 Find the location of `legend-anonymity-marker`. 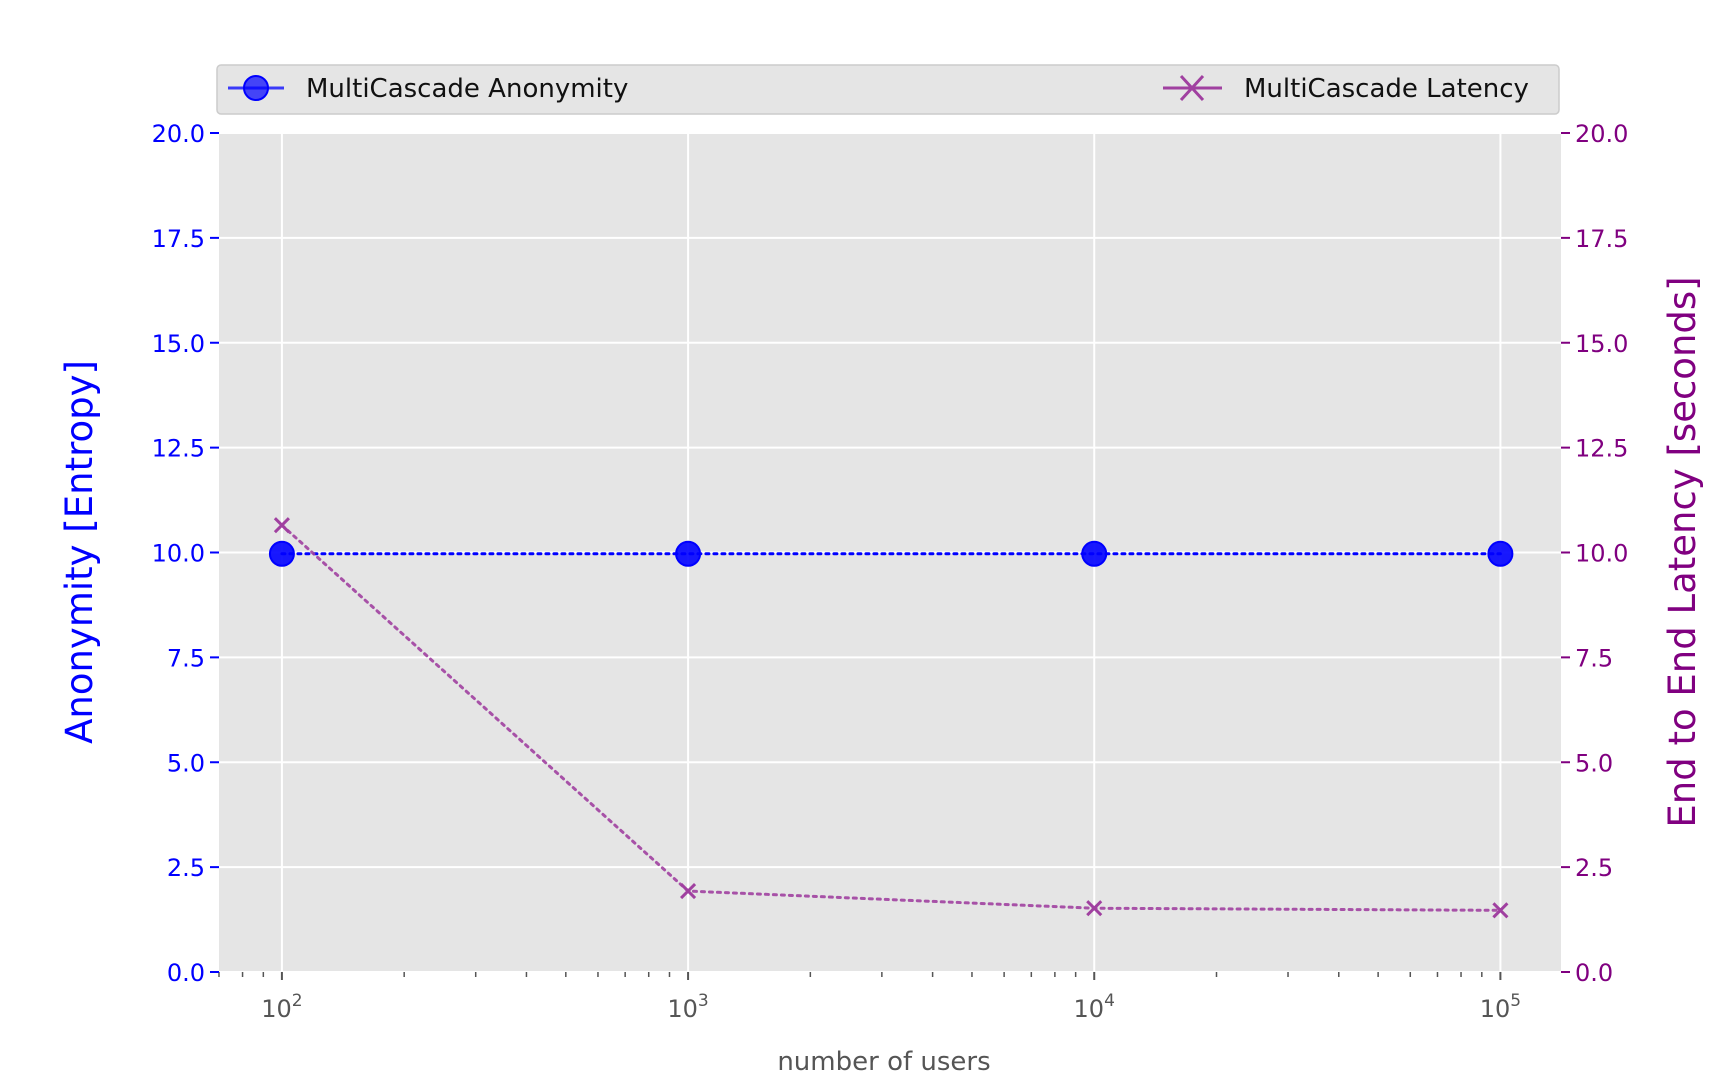

legend-anonymity-marker is located at coordinates (256, 88).